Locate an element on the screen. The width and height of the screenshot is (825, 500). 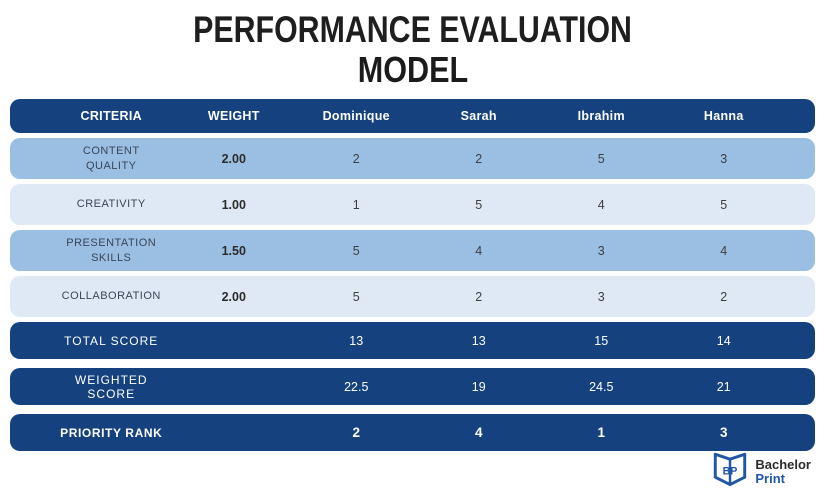
header-label: WEIGHT is located at coordinates (233, 116).